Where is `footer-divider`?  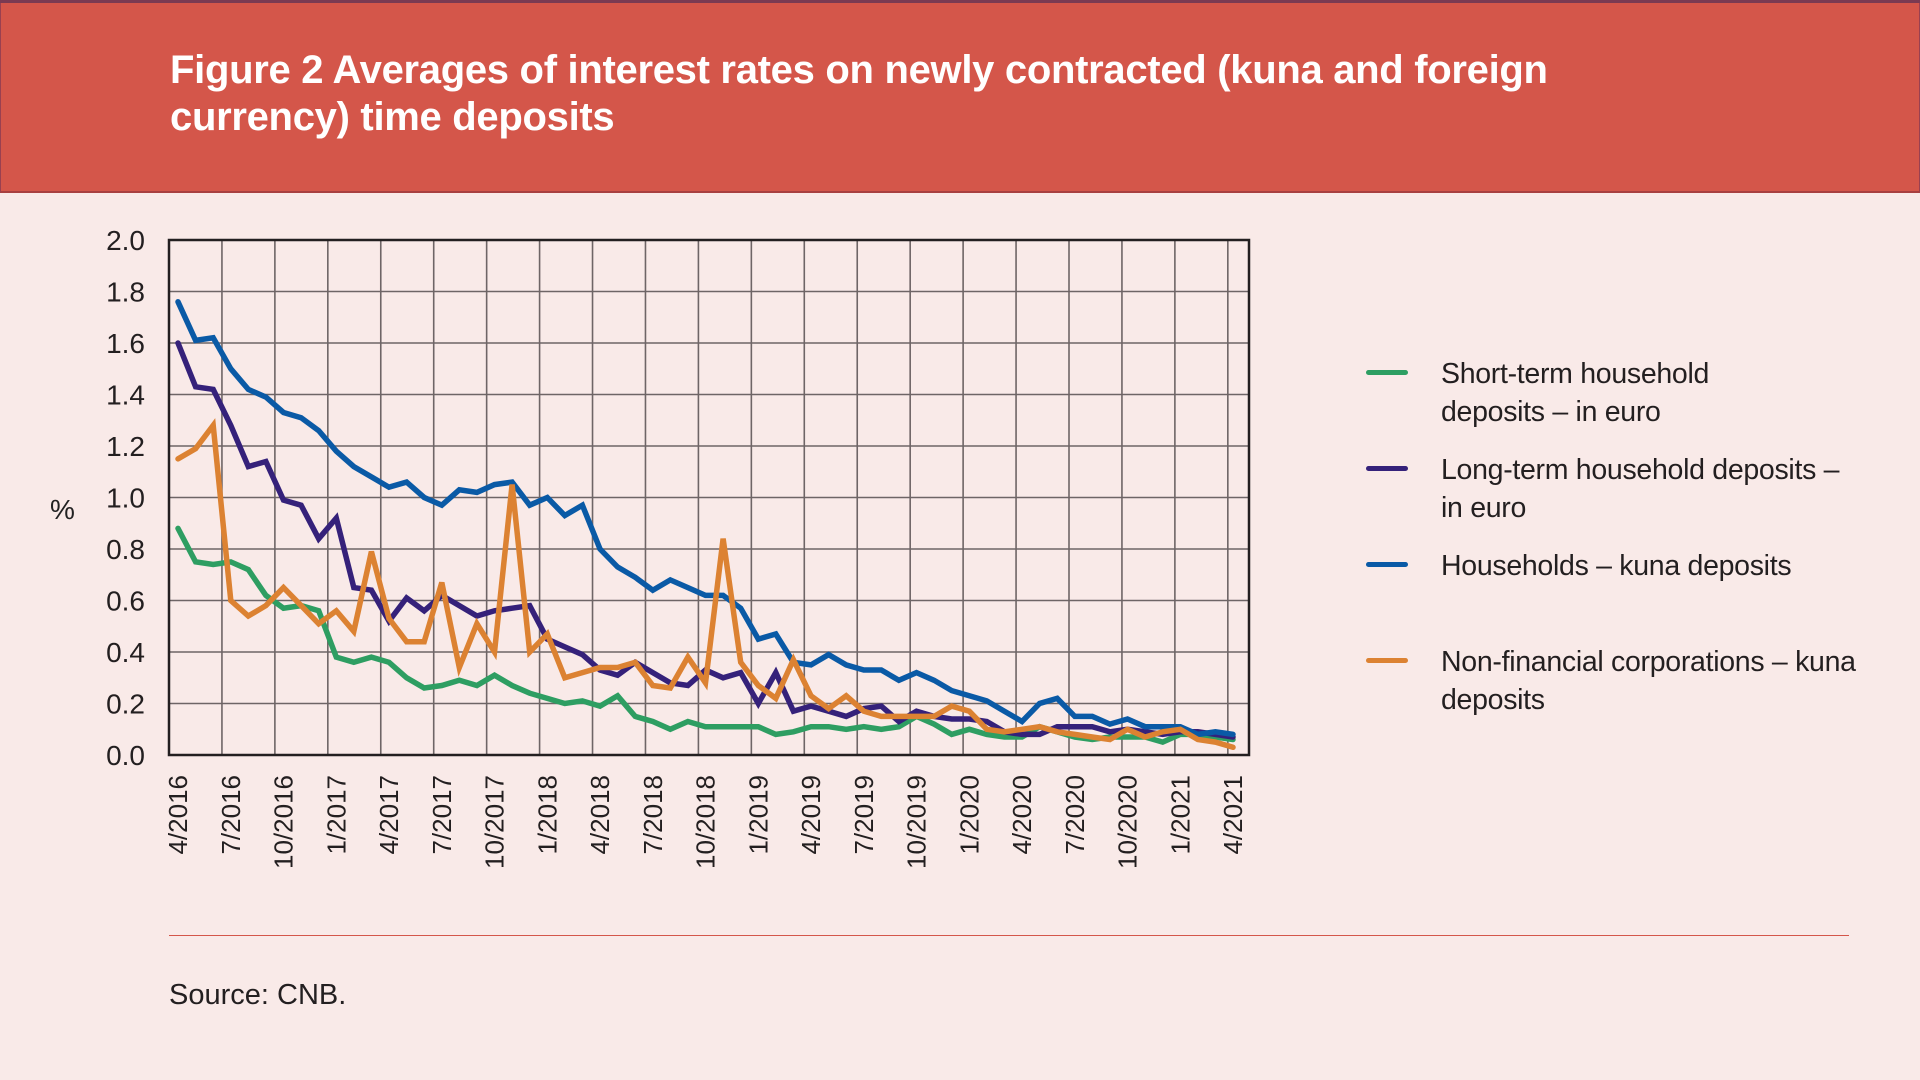
footer-divider is located at coordinates (1009, 935).